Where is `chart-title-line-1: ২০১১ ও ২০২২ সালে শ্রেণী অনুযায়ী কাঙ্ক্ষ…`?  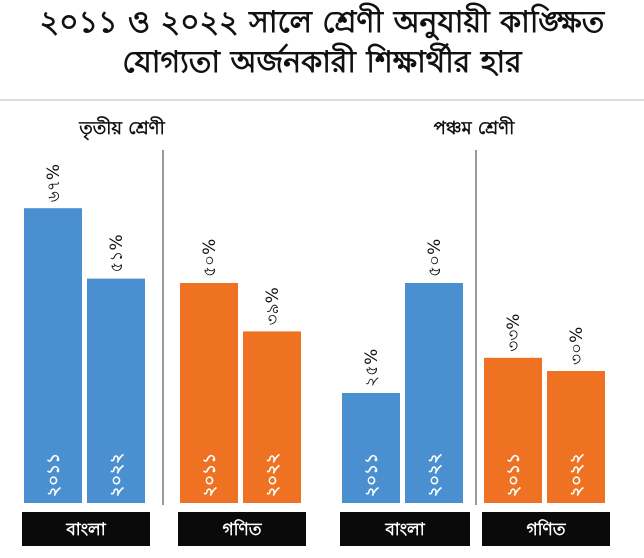 chart-title-line-1: ২০১১ ও ২০২২ সালে শ্রেণী অনুযায়ী কাঙ্ক্ষ… is located at coordinates (322, 22).